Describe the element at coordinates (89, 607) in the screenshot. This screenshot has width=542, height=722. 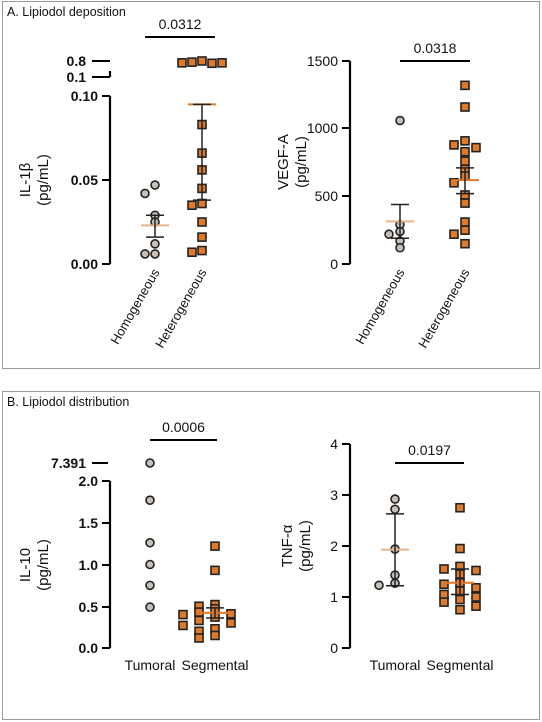
I see `y-tick-label: 0.5` at that location.